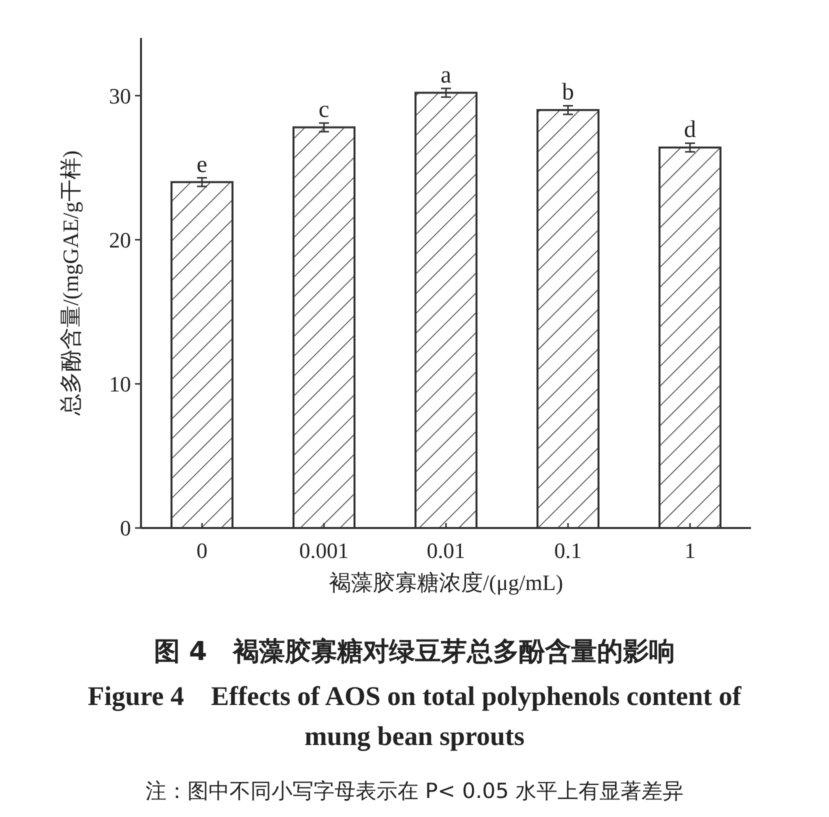 The height and width of the screenshot is (817, 829). I want to click on x-tick-label: 0, so click(202, 550).